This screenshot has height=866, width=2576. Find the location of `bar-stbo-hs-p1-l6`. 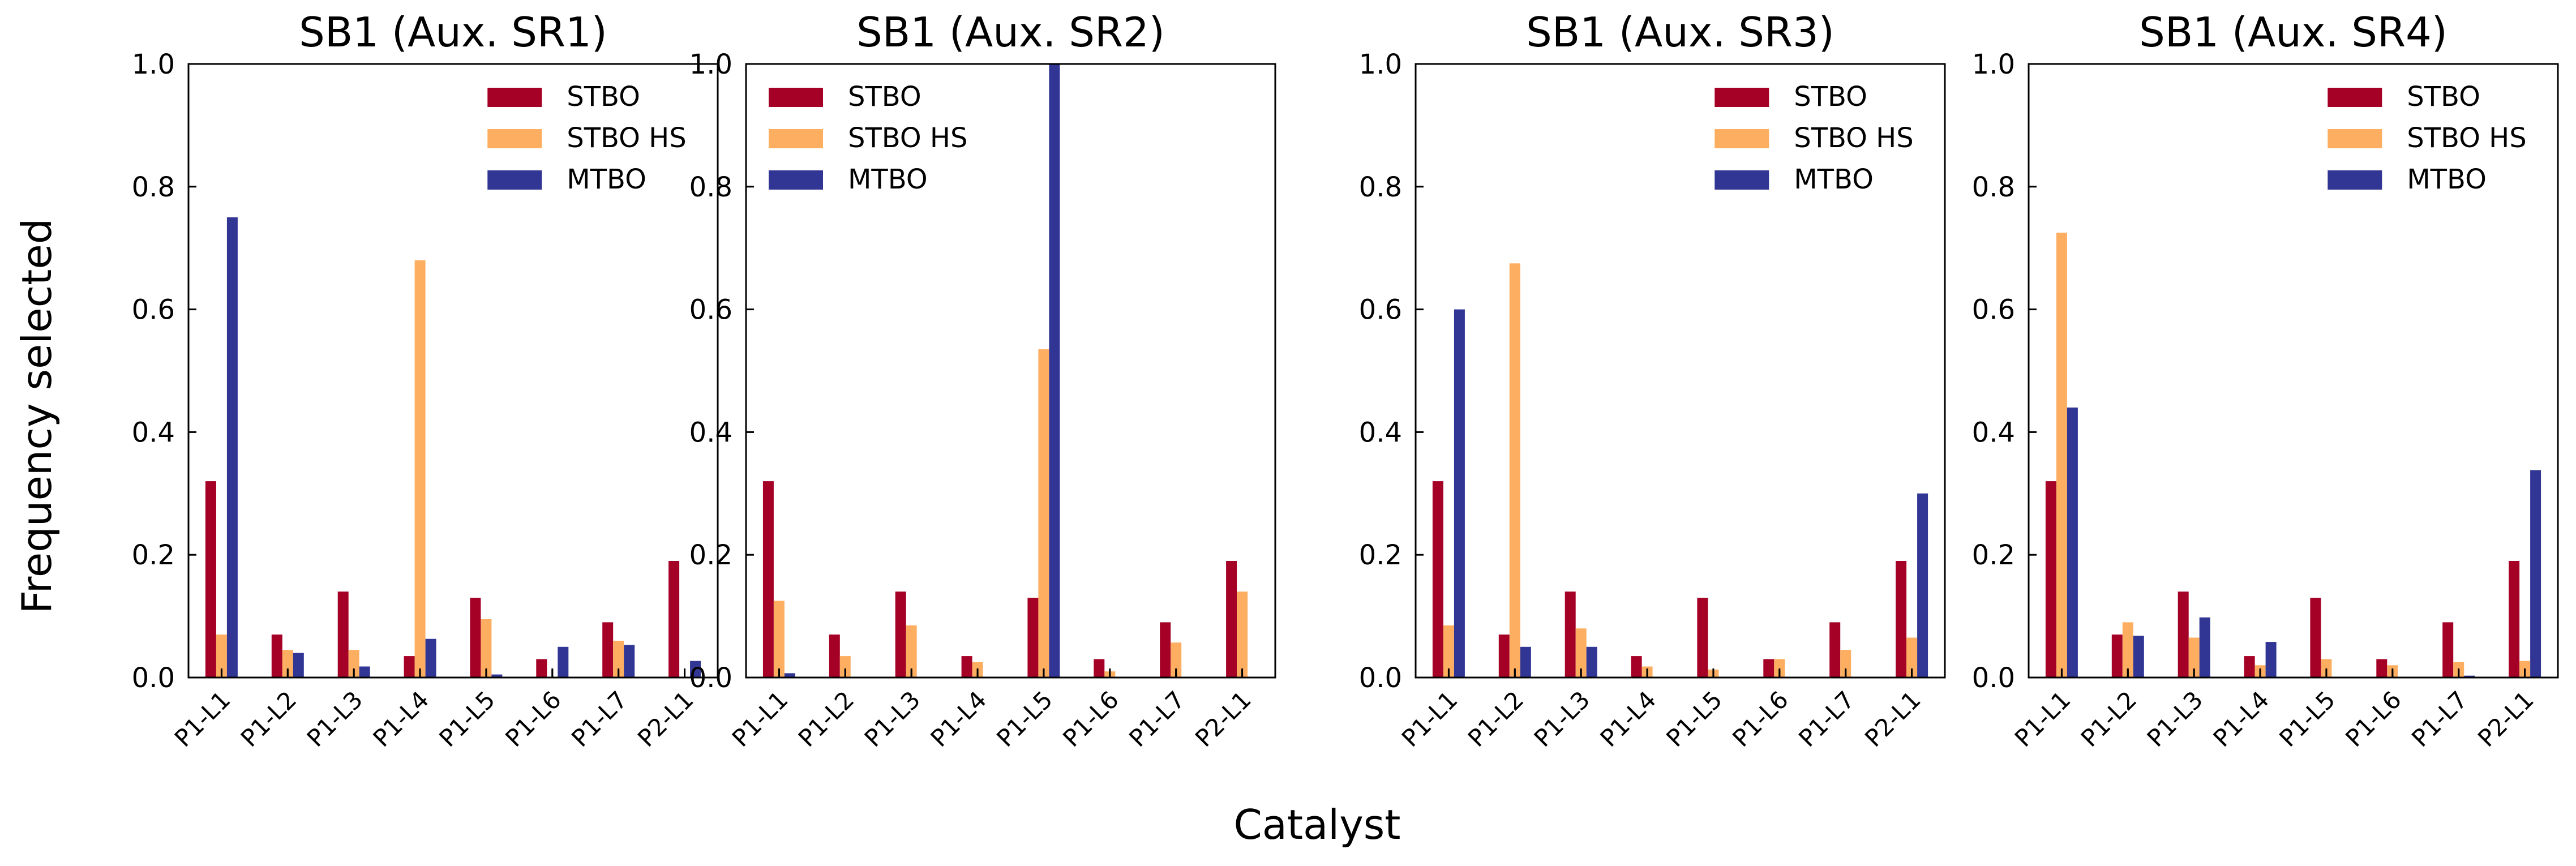

bar-stbo-hs-p1-l6 is located at coordinates (1779, 668).